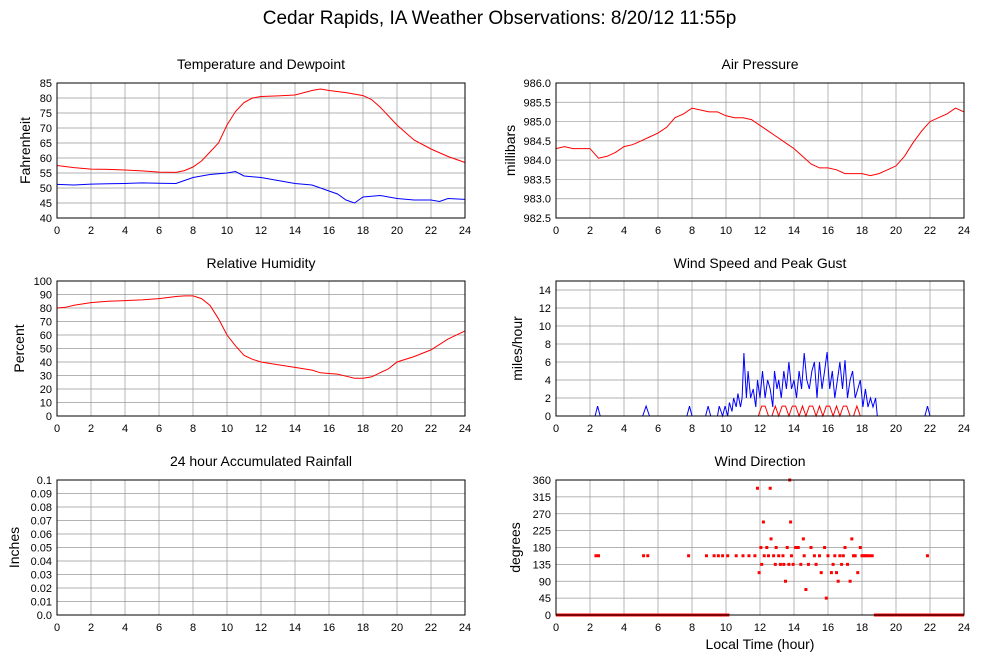 This screenshot has height=659, width=999. What do you see at coordinates (46, 204) in the screenshot?
I see `temp-ytick-label: 45` at bounding box center [46, 204].